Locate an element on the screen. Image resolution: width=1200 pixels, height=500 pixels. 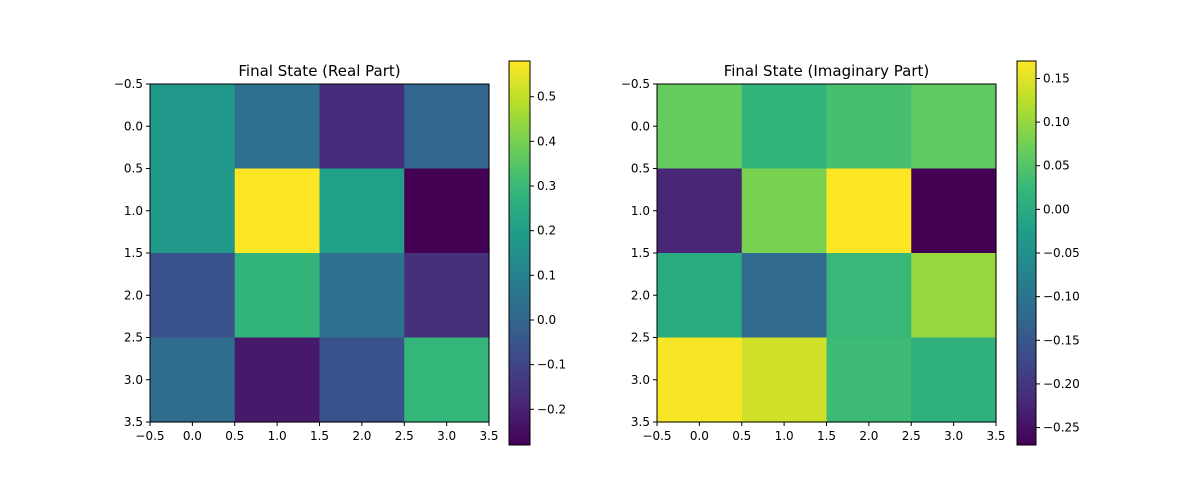
colorbar-tick-label: −0.1 is located at coordinates (551, 365).